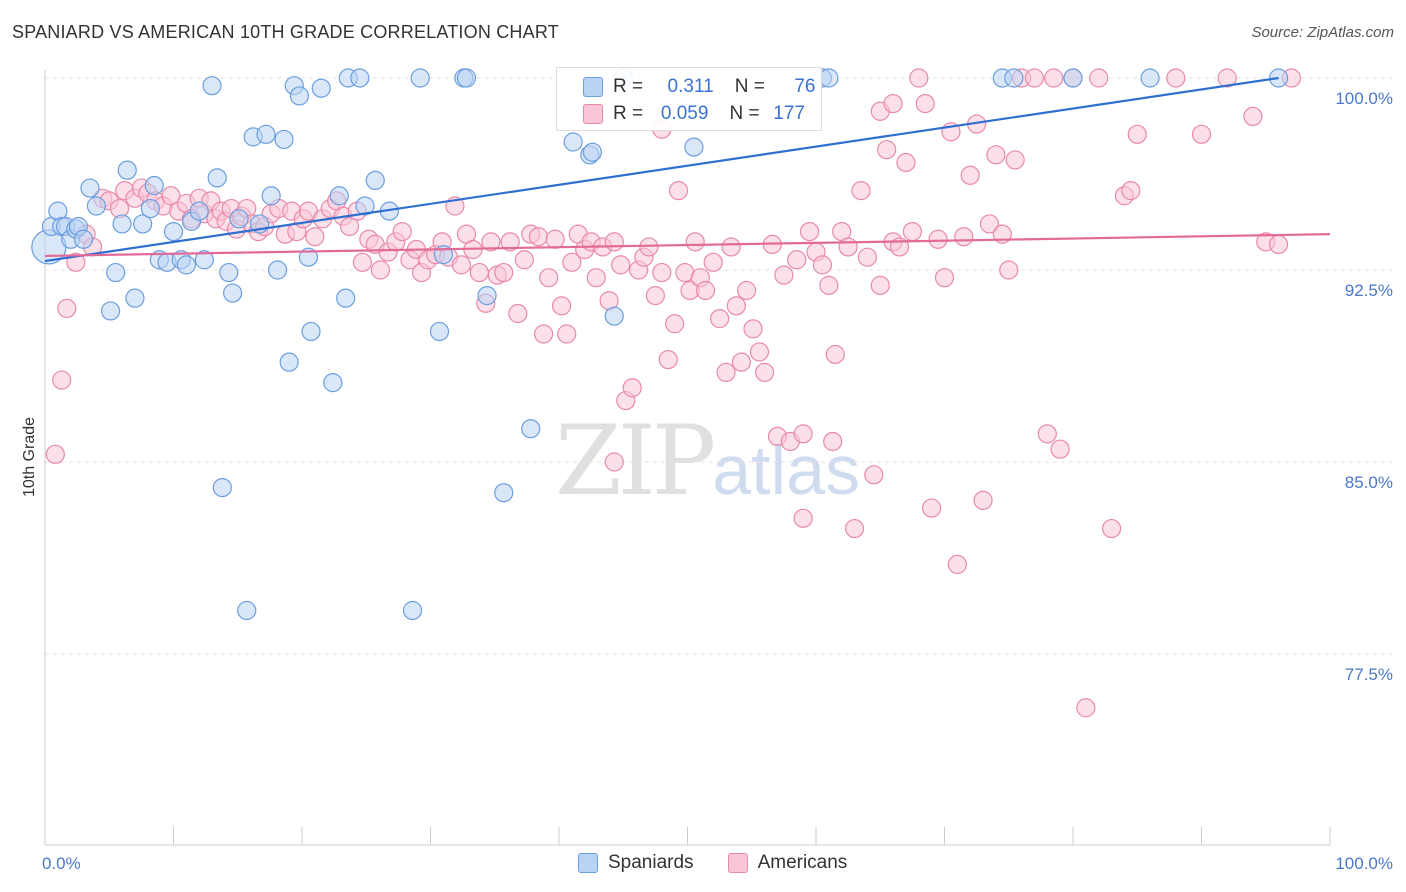 The image size is (1406, 892). Describe the element at coordinates (1322, 32) in the screenshot. I see `source-label: Source: ZipAtlas.com` at that location.